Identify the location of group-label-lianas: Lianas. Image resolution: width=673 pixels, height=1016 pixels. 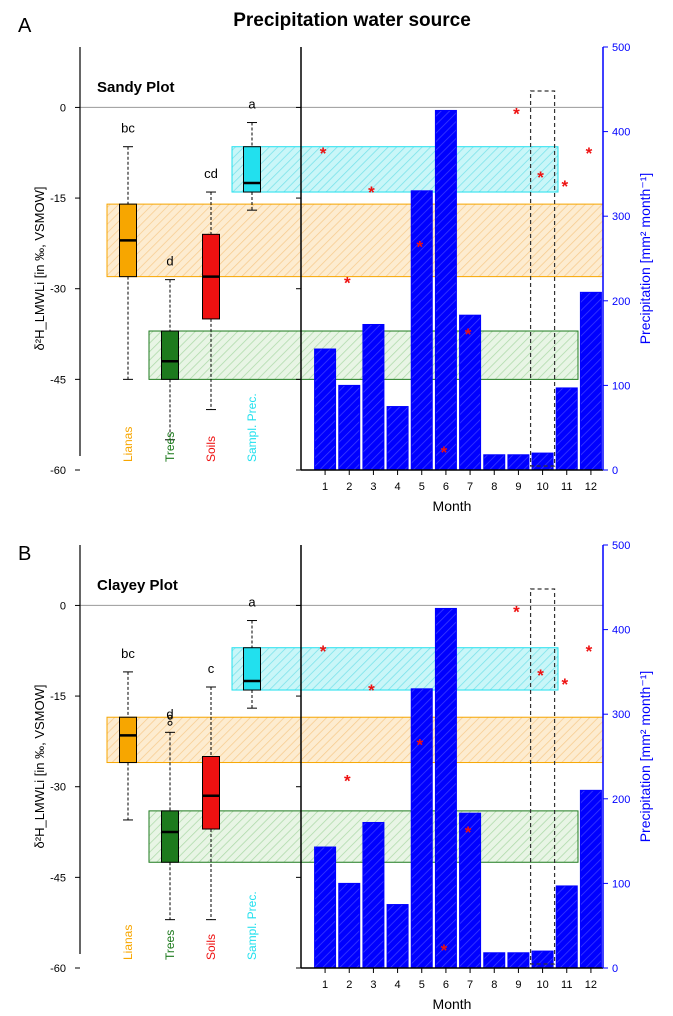
(128, 444).